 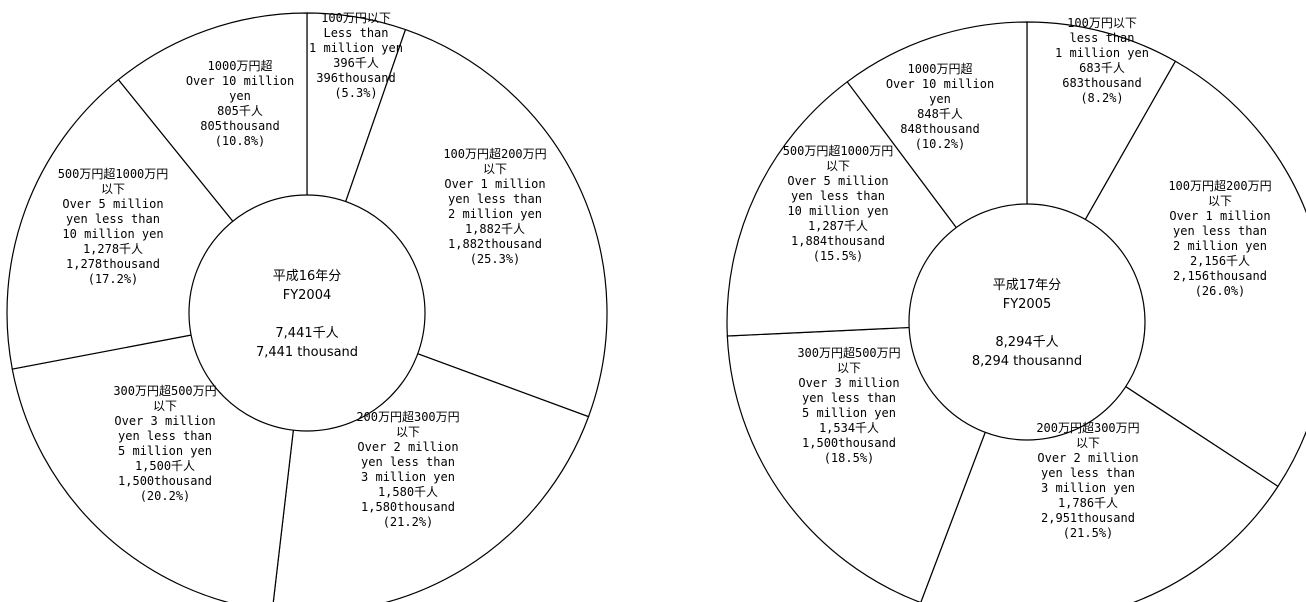 What do you see at coordinates (1088, 518) in the screenshot?
I see `slice-label-line: 2,951thousand` at bounding box center [1088, 518].